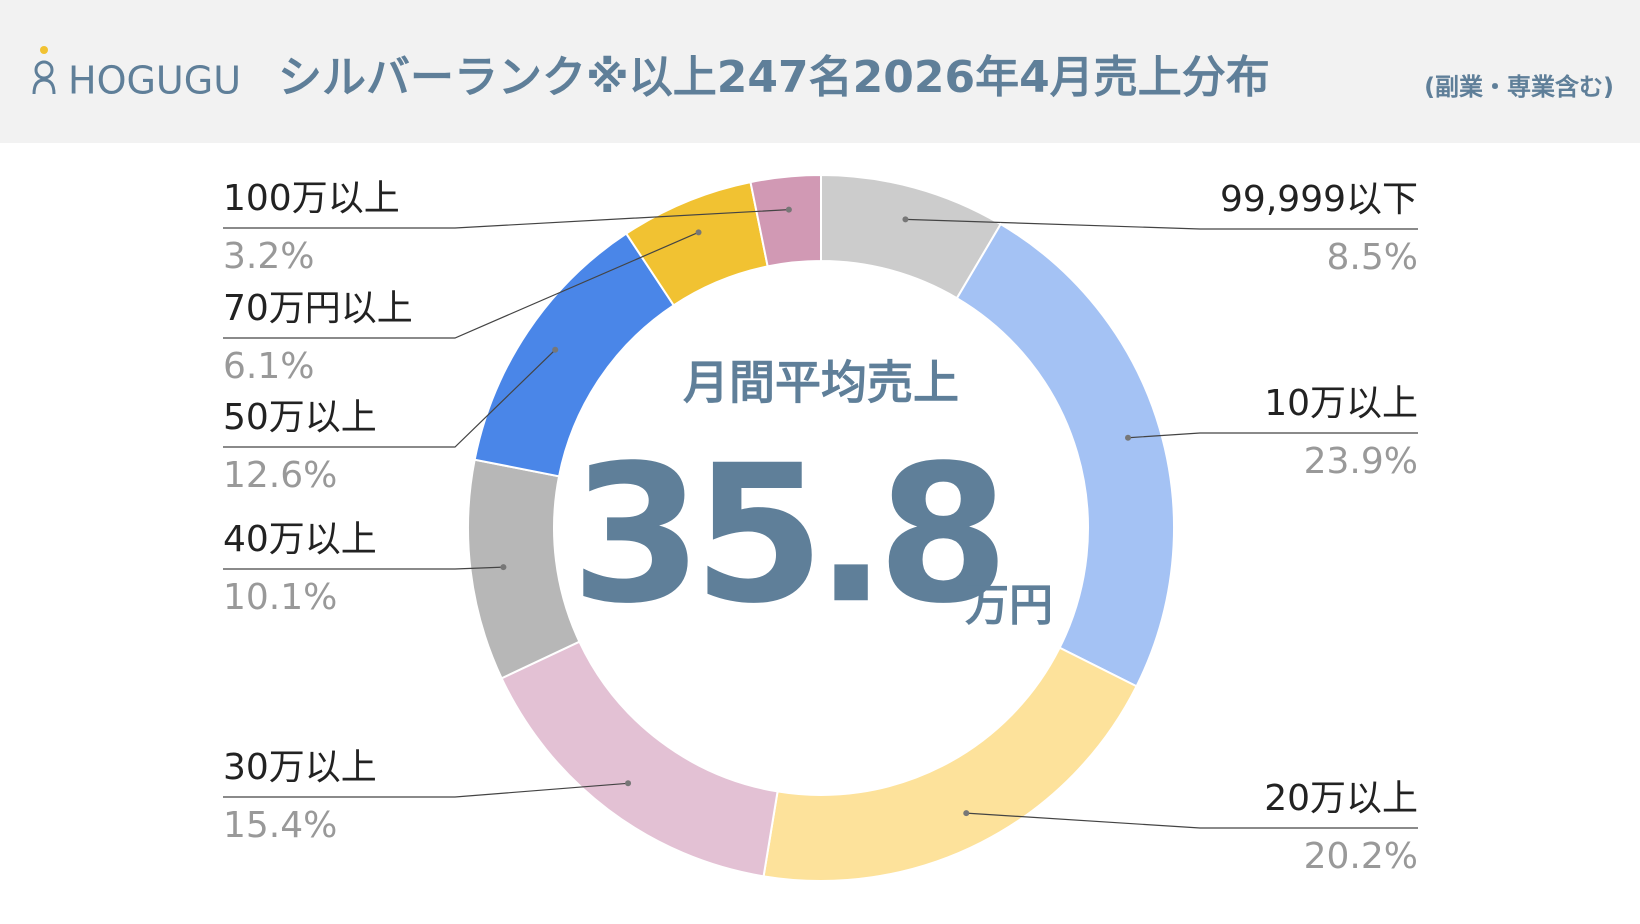 This screenshot has width=1640, height=924. Describe the element at coordinates (785, 534) in the screenshot. I see `center-value: 35.8` at that location.